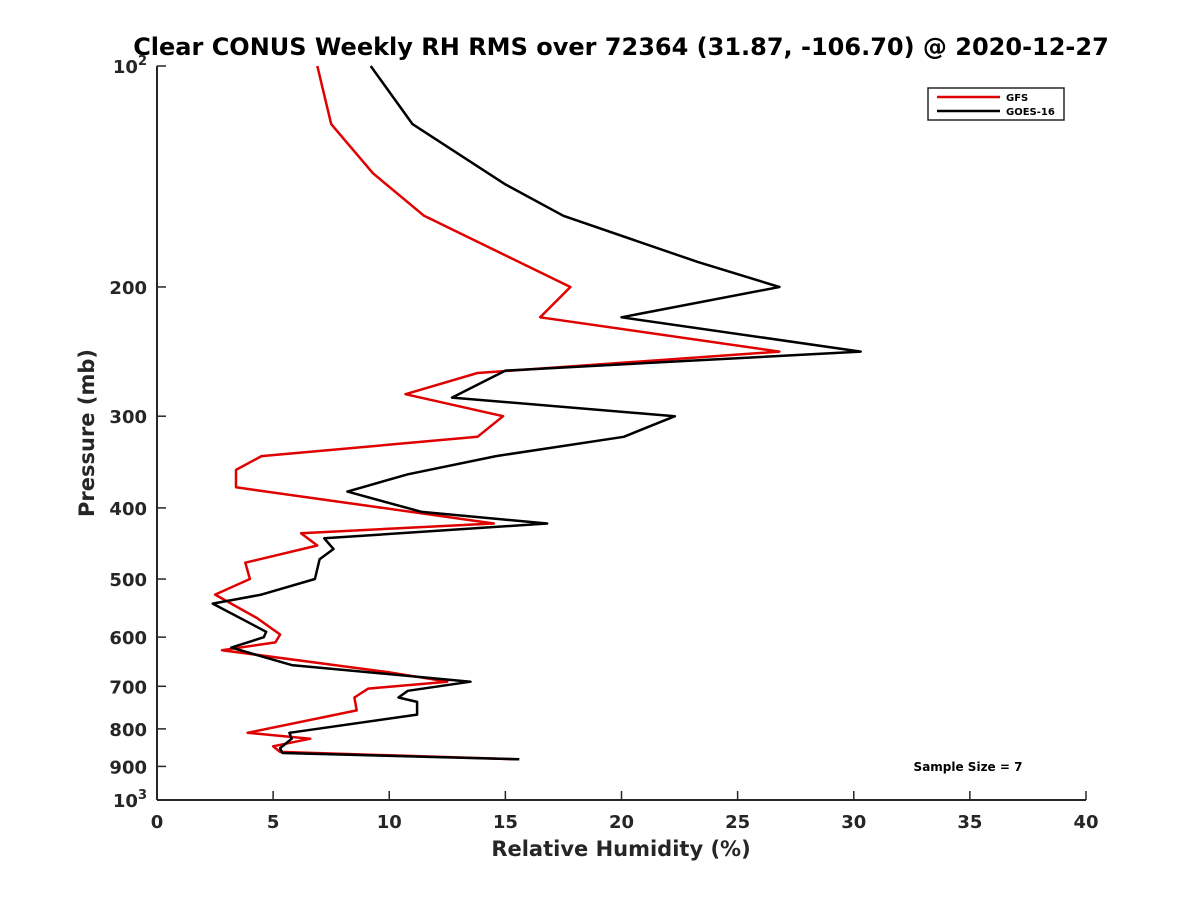 This screenshot has height=900, width=1200. Describe the element at coordinates (621, 822) in the screenshot. I see `x-tick-label: 20` at that location.